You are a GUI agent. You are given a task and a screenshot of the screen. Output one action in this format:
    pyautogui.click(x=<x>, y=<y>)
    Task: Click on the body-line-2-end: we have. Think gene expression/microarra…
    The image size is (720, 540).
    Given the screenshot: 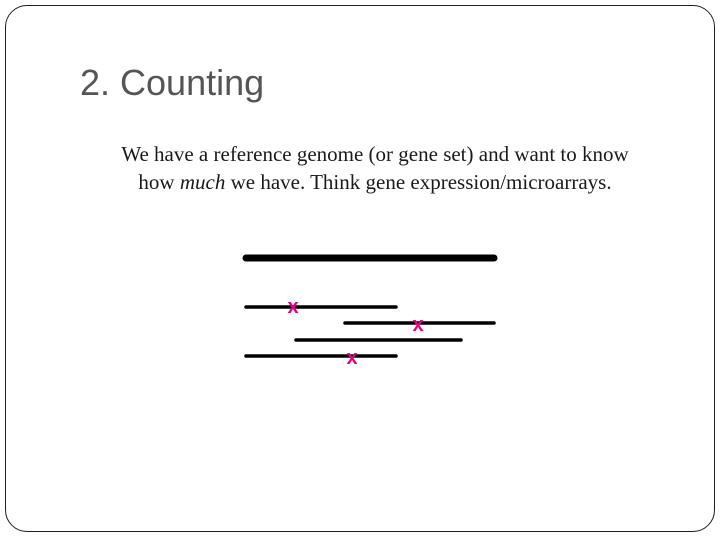 What is the action you would take?
    pyautogui.click(x=418, y=182)
    